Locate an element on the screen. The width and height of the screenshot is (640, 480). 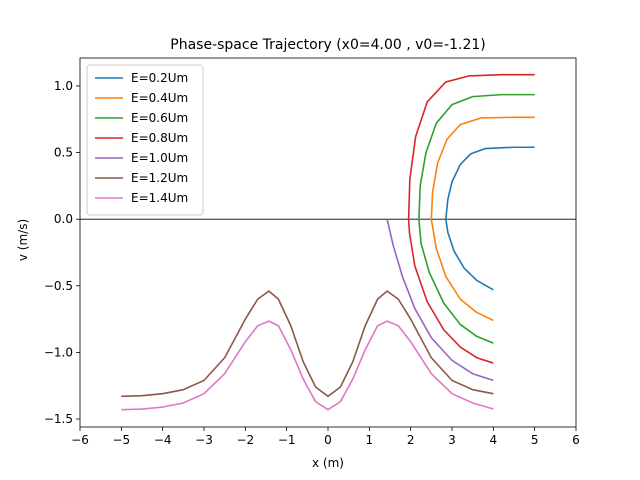
y-axis-label: v (m/s) is located at coordinates (23, 240).